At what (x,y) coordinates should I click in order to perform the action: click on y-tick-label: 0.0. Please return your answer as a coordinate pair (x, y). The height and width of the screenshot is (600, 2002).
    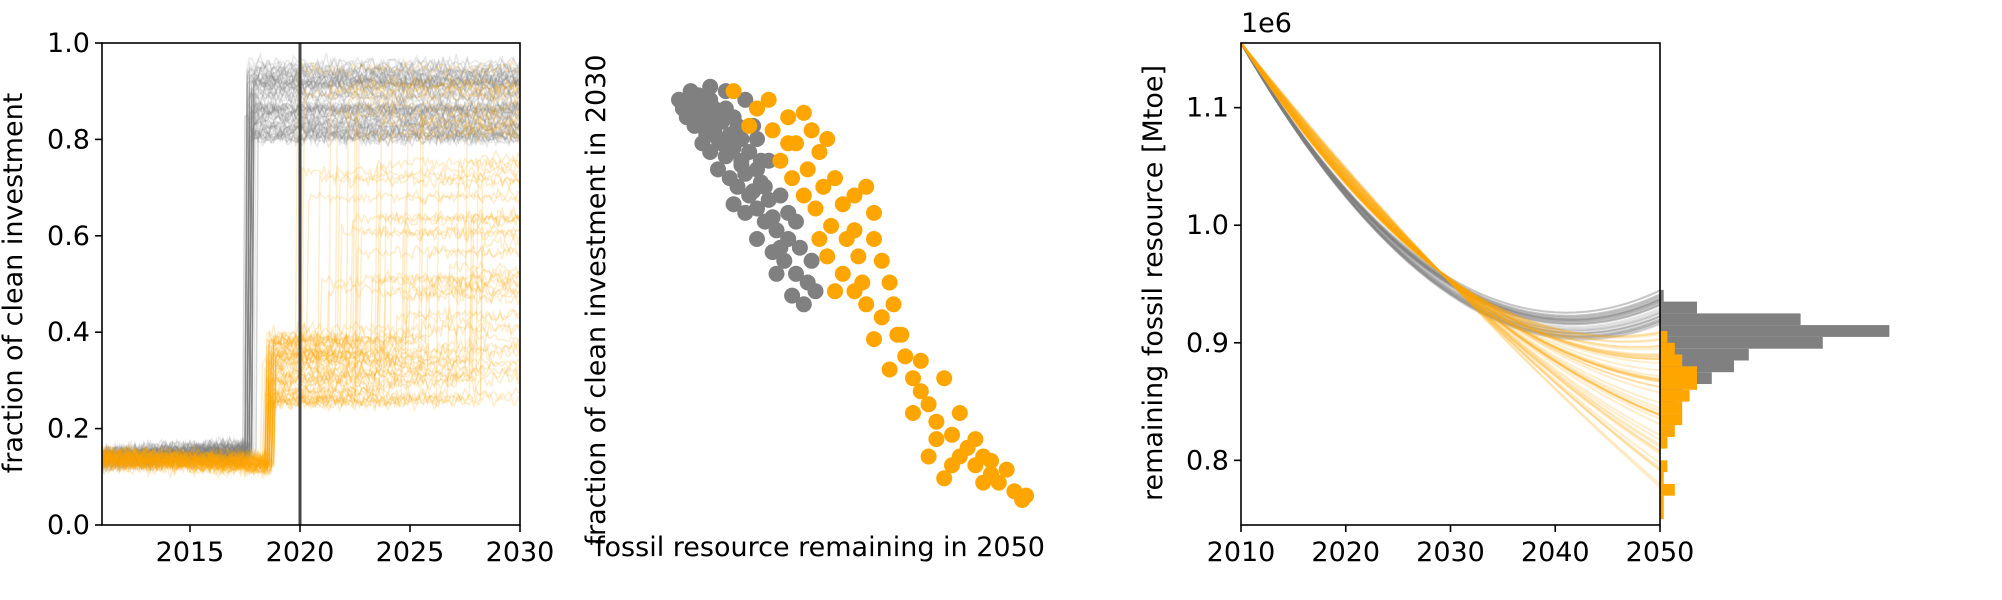
    Looking at the image, I should click on (68, 525).